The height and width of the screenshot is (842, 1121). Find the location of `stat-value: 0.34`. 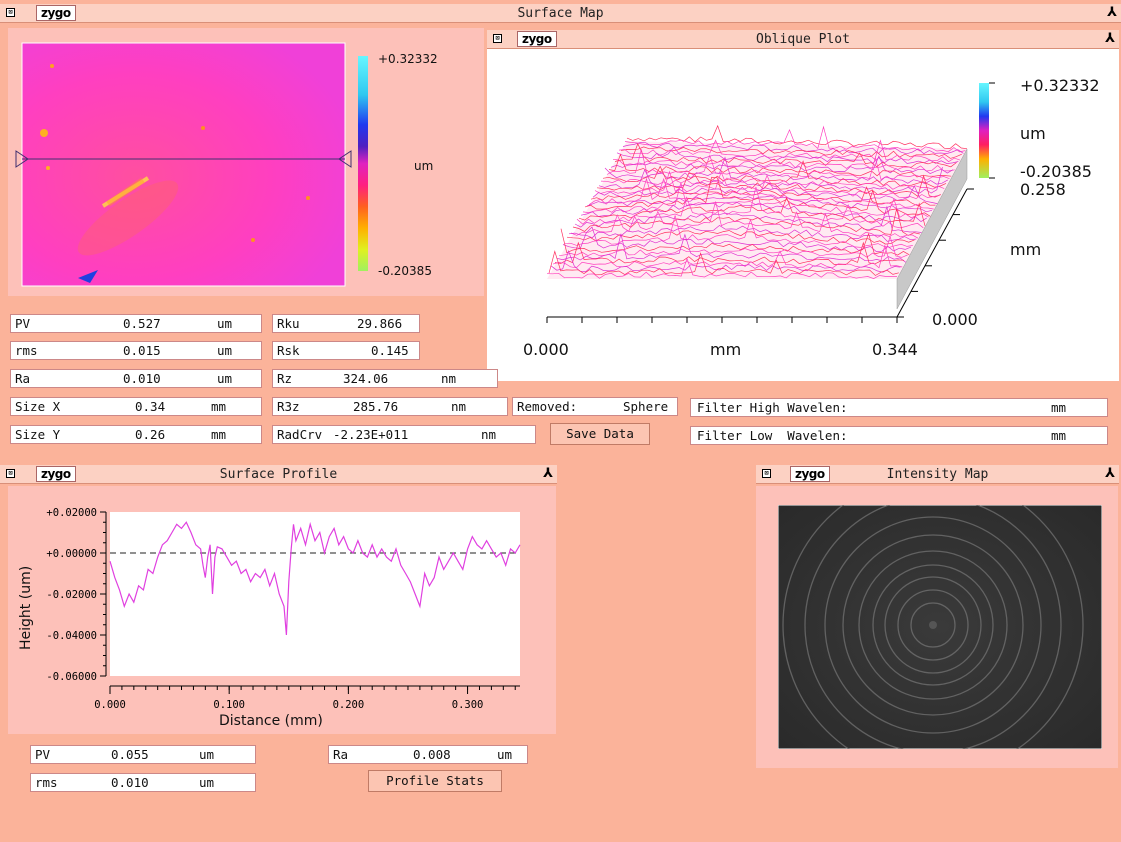

stat-value: 0.34 is located at coordinates (150, 406).